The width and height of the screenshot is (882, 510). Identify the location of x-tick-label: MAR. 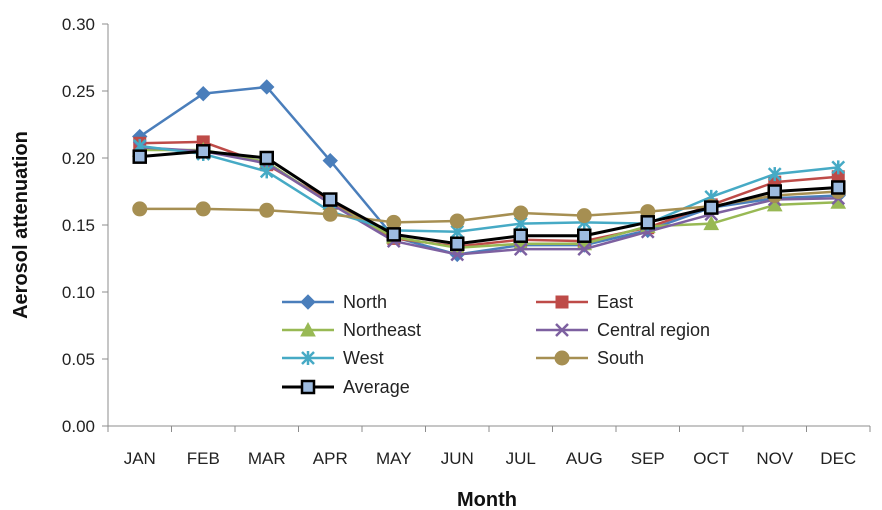
(267, 458).